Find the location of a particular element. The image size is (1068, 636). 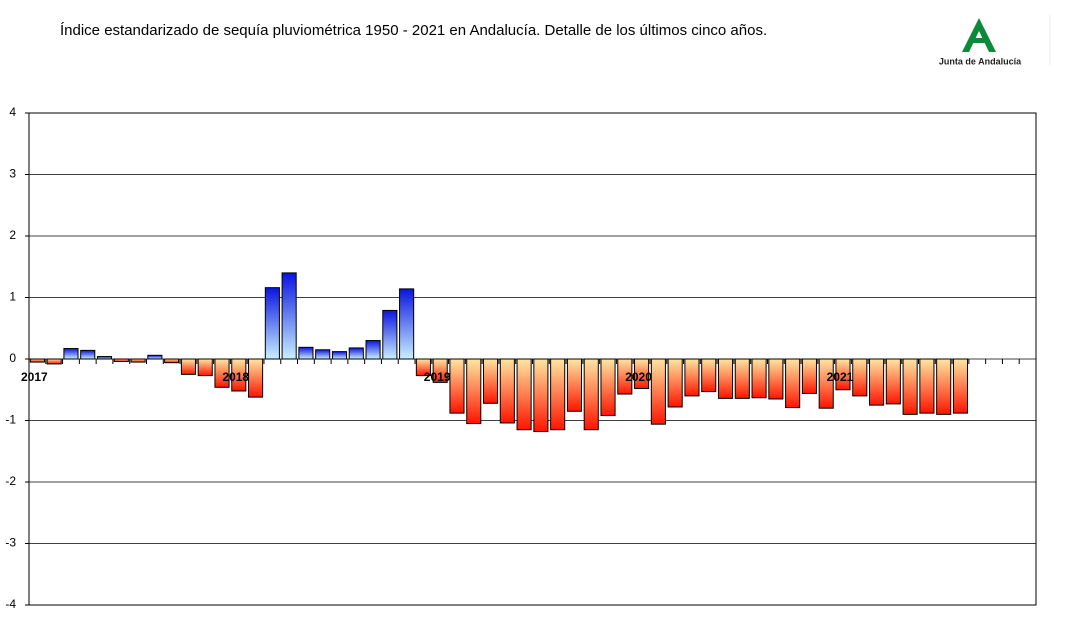

y-tick-label: -4 is located at coordinates (10, 604).